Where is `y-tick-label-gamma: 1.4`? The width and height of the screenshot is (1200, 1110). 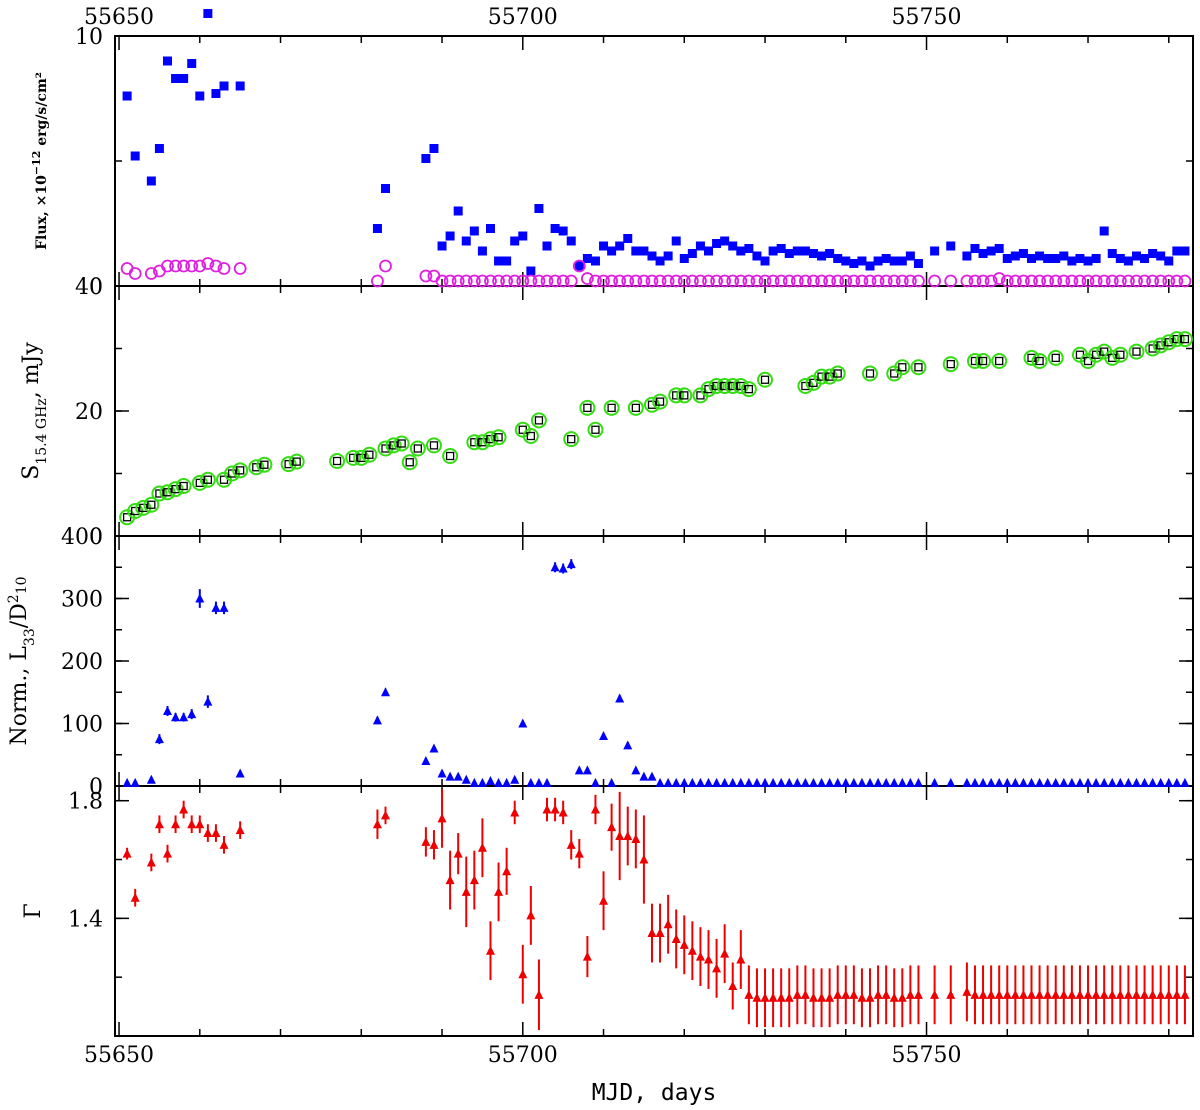 y-tick-label-gamma: 1.4 is located at coordinates (85, 919).